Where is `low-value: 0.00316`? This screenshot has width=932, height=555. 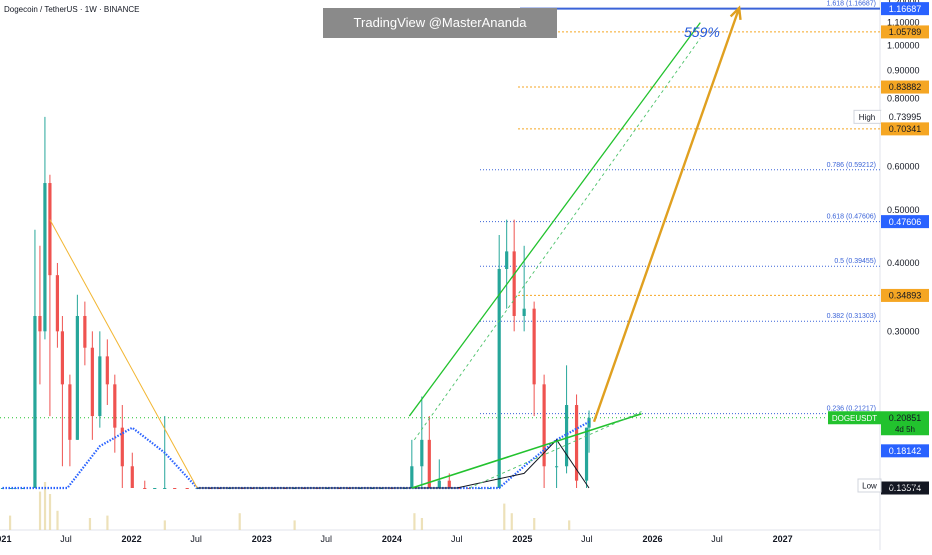 low-value: 0.00316 is located at coordinates (905, 486).